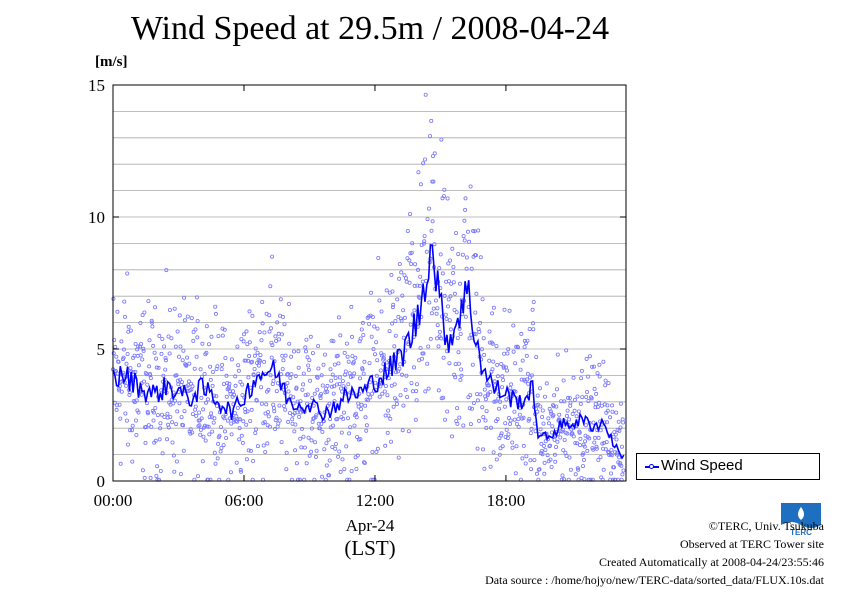 The image size is (842, 595). What do you see at coordinates (96, 217) in the screenshot?
I see `y-tick-label: 10` at bounding box center [96, 217].